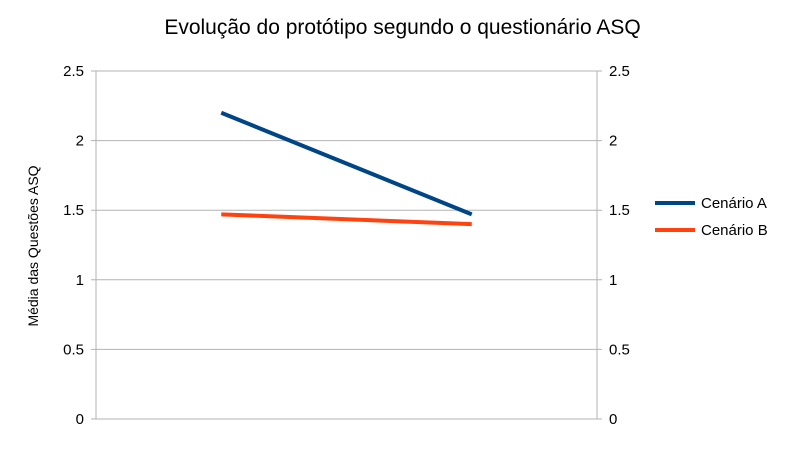 Image resolution: width=805 pixels, height=450 pixels. I want to click on y-tick-label-left: 0.5, so click(73, 349).